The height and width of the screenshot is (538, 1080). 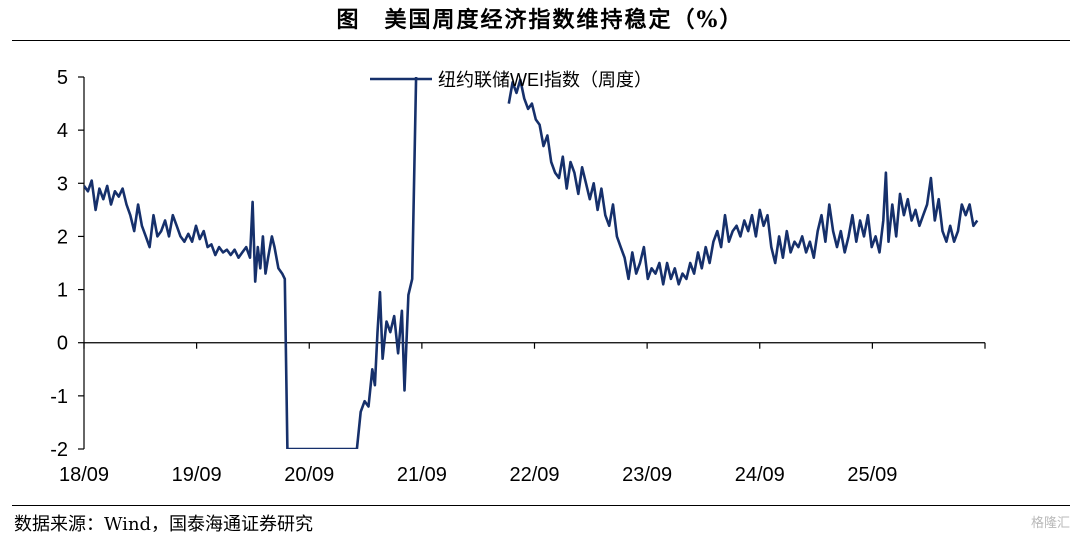 I want to click on y-tick-label: 2, so click(x=62, y=237).